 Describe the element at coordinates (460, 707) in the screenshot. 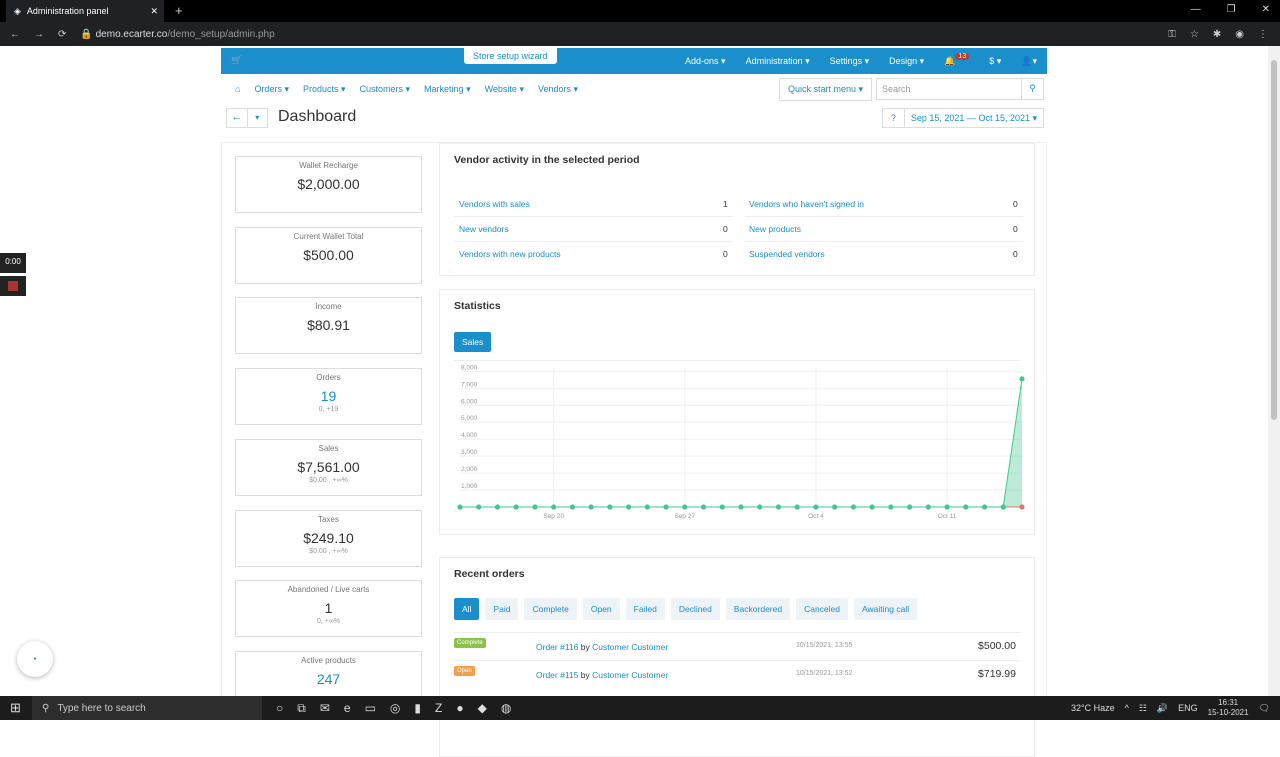

I see `postman-icon: ●` at that location.